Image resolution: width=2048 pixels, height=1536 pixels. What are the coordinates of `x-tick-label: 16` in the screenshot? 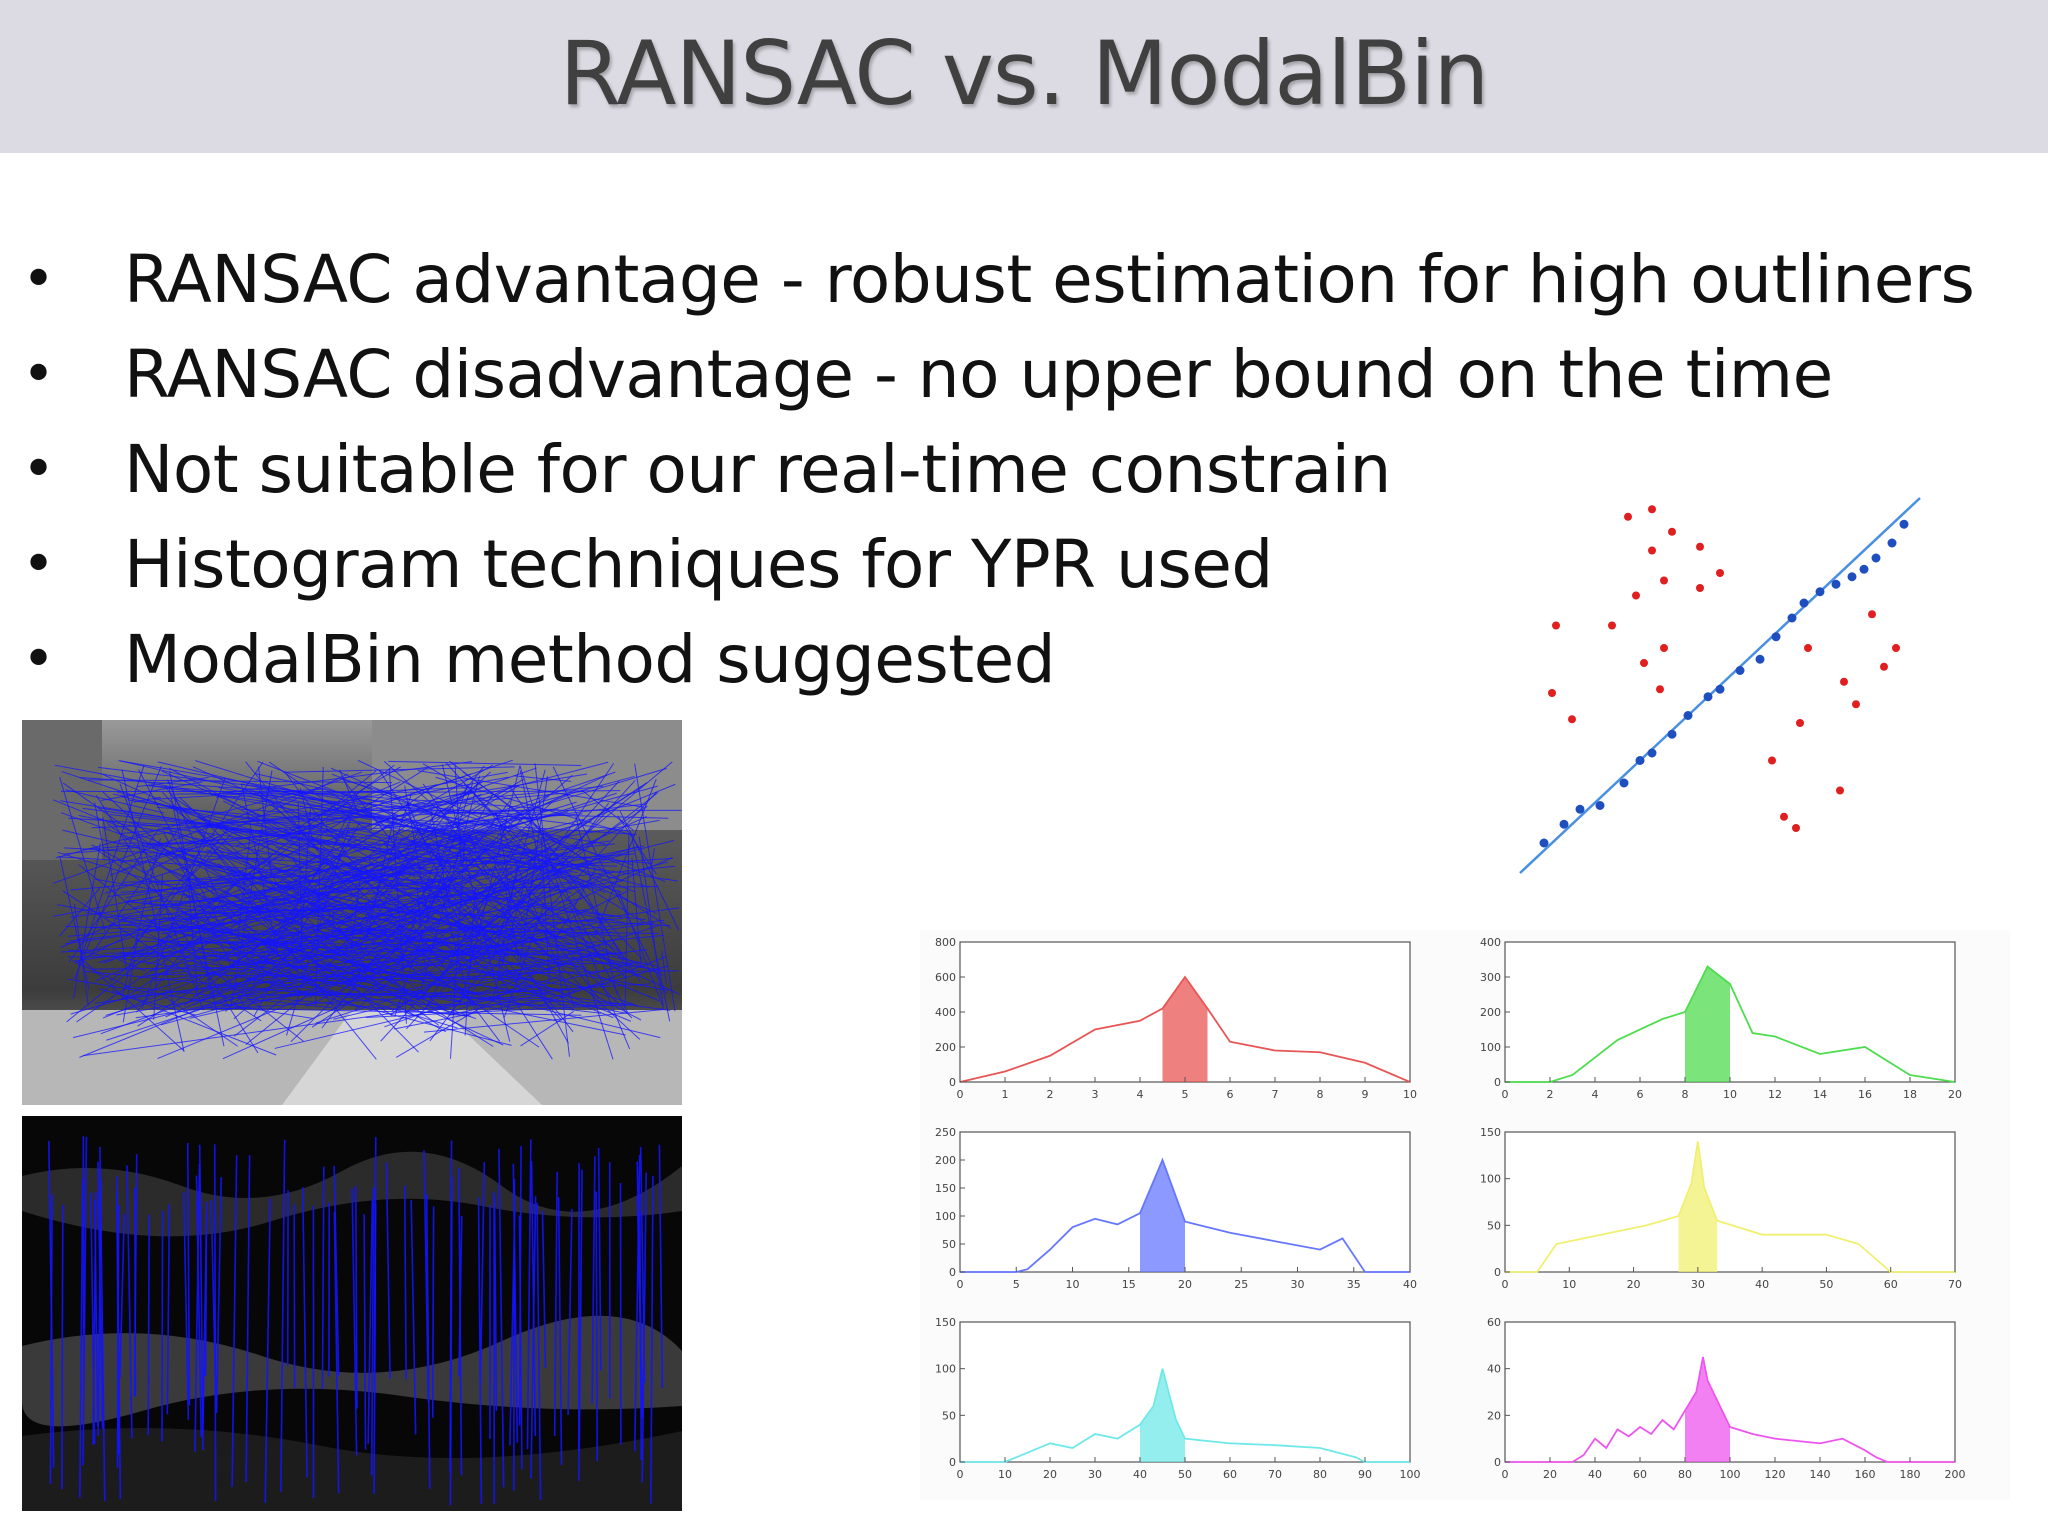 It's located at (1865, 1094).